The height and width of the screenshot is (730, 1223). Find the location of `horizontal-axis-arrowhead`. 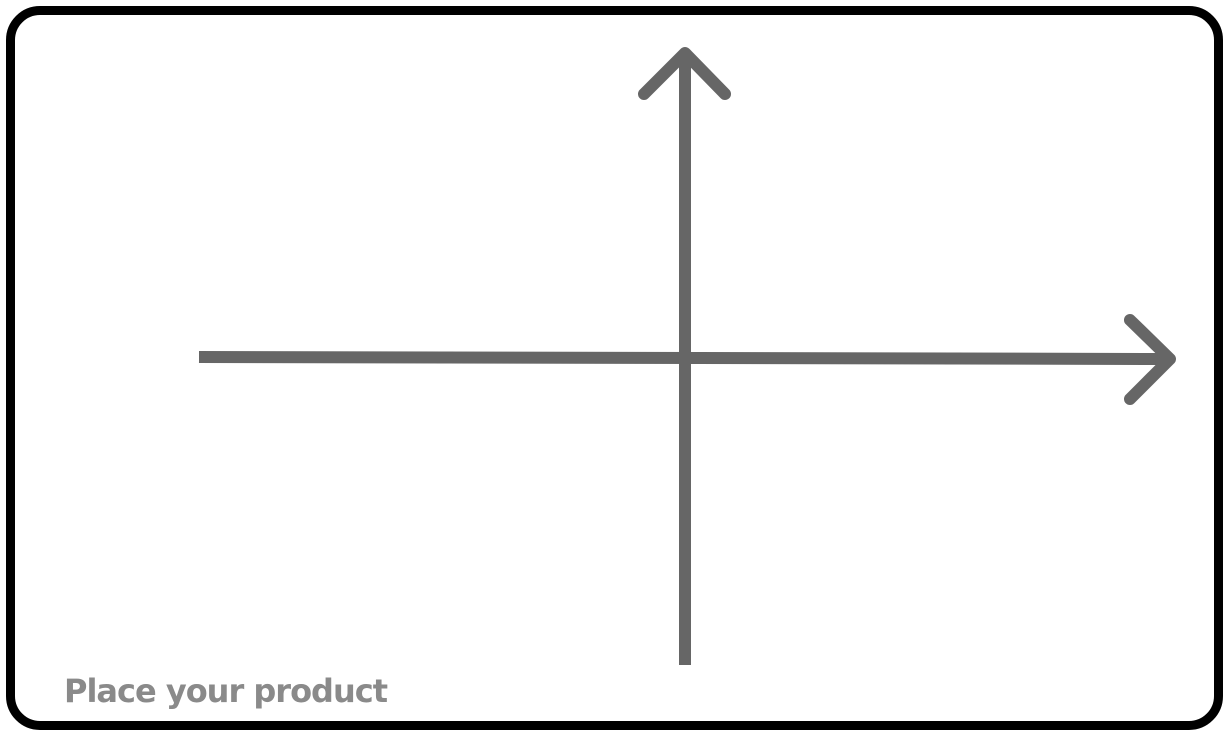

horizontal-axis-arrowhead is located at coordinates (1150, 359).